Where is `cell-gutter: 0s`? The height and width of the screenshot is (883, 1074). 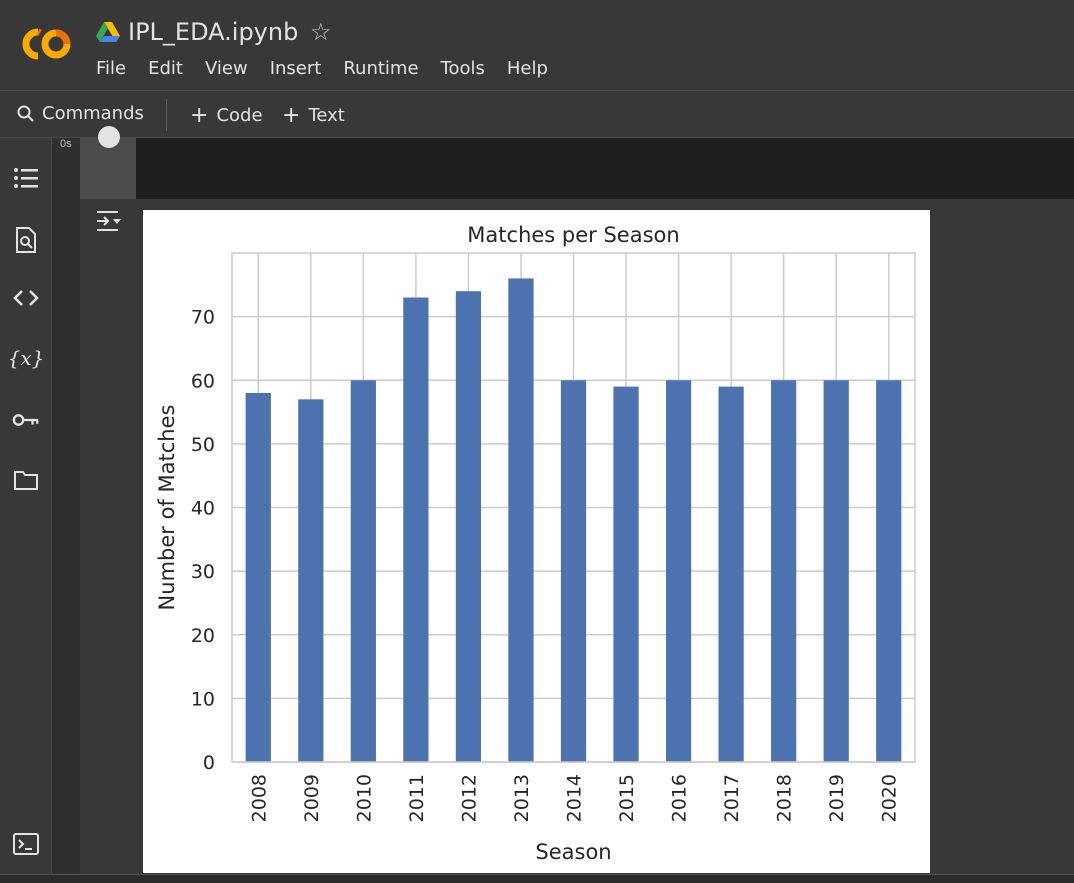 cell-gutter: 0s is located at coordinates (66, 508).